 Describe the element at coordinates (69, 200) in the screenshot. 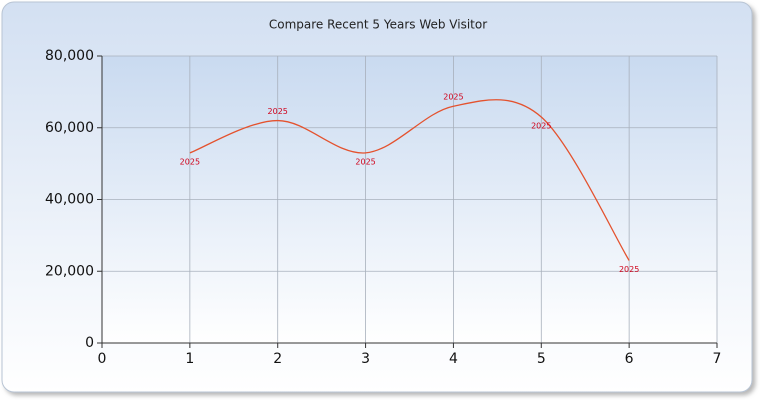

I see `y-tick-label: 40,000` at that location.